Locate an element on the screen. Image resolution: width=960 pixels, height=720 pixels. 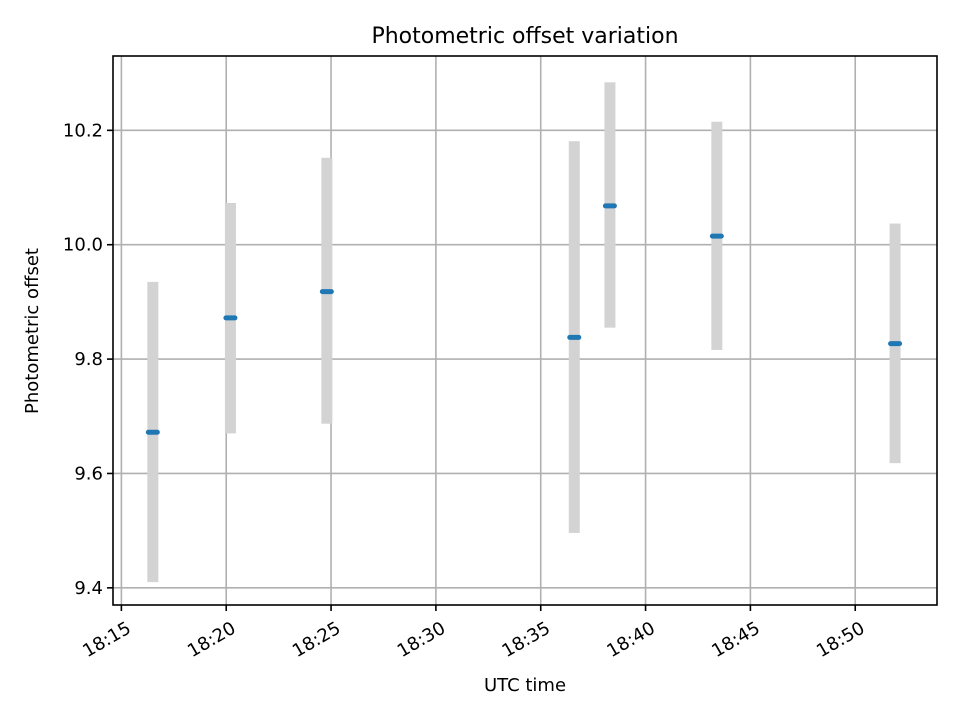
chart-title: Photometric offset variation is located at coordinates (524, 36).